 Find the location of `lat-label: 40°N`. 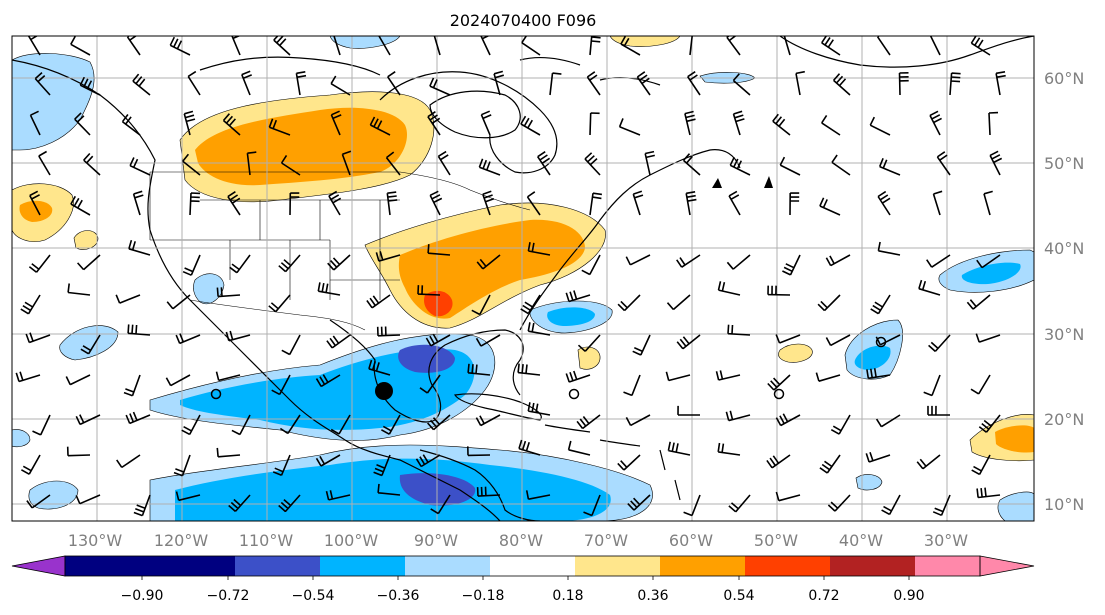

lat-label: 40°N is located at coordinates (1064, 248).